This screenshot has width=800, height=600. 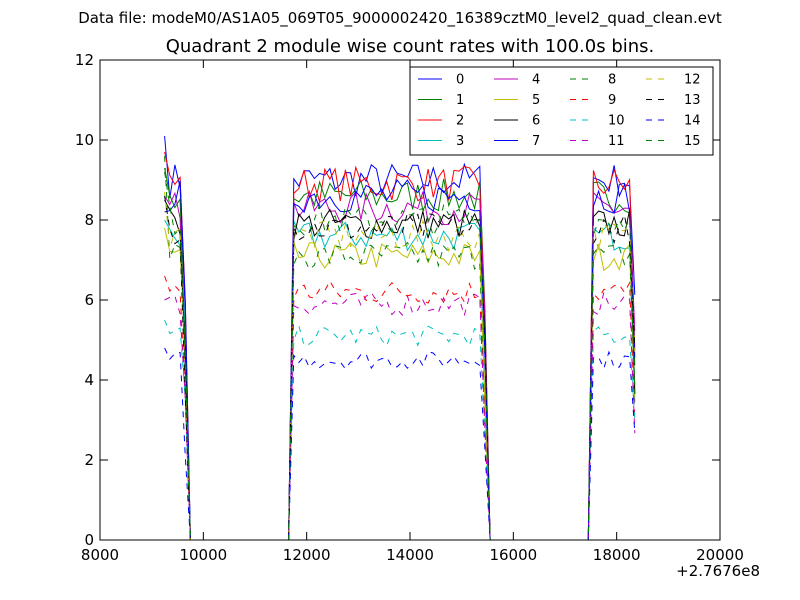 What do you see at coordinates (89, 300) in the screenshot?
I see `y-tick-label: 6` at bounding box center [89, 300].